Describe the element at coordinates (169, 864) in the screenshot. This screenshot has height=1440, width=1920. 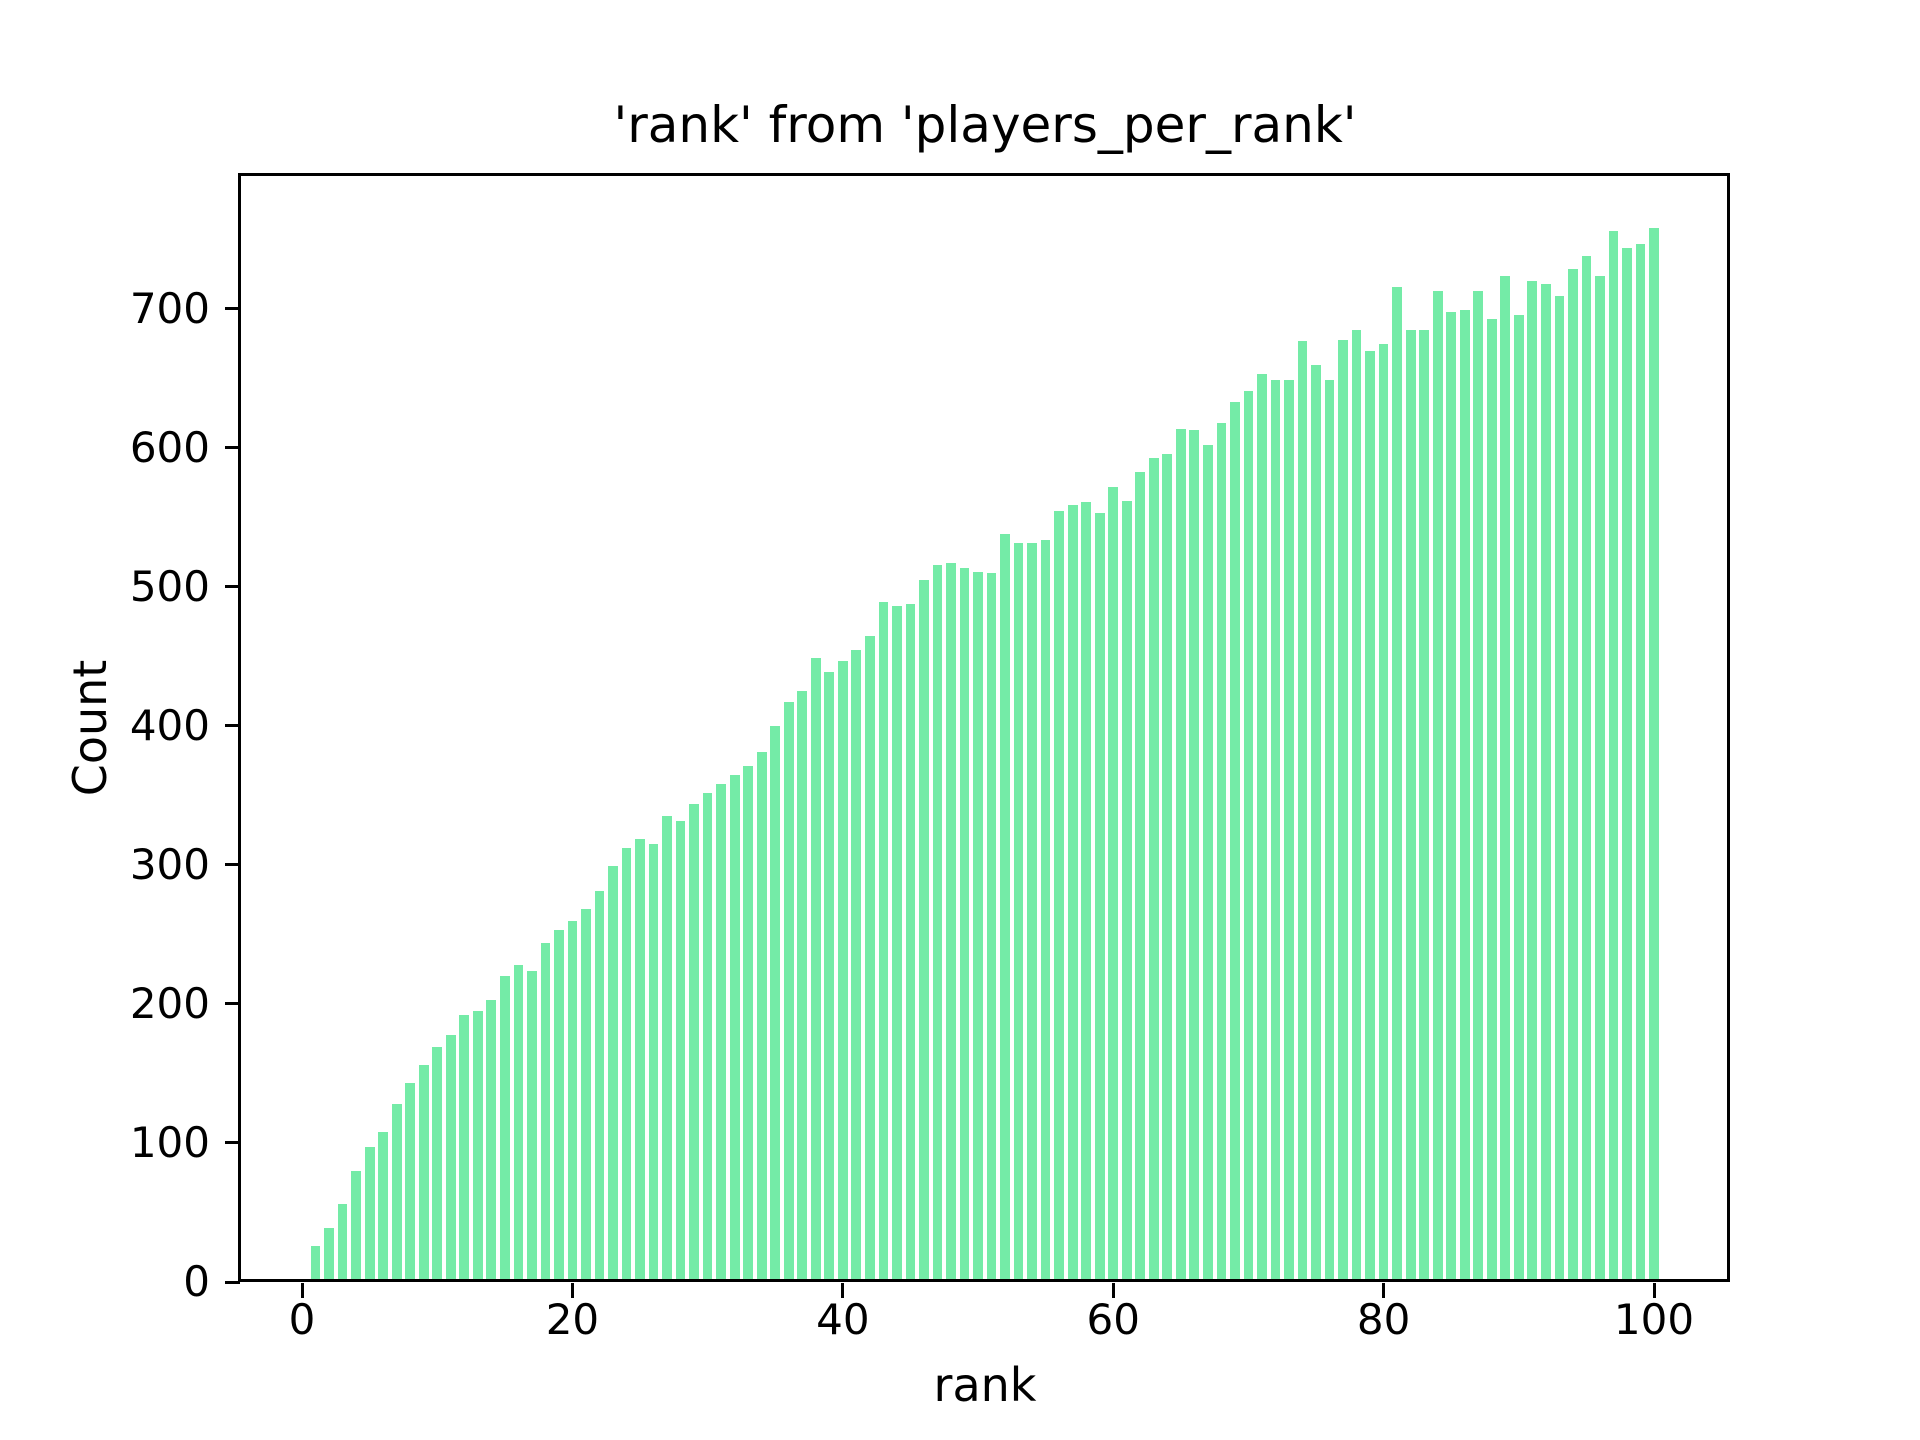
I see `y-tick-label: 300` at that location.